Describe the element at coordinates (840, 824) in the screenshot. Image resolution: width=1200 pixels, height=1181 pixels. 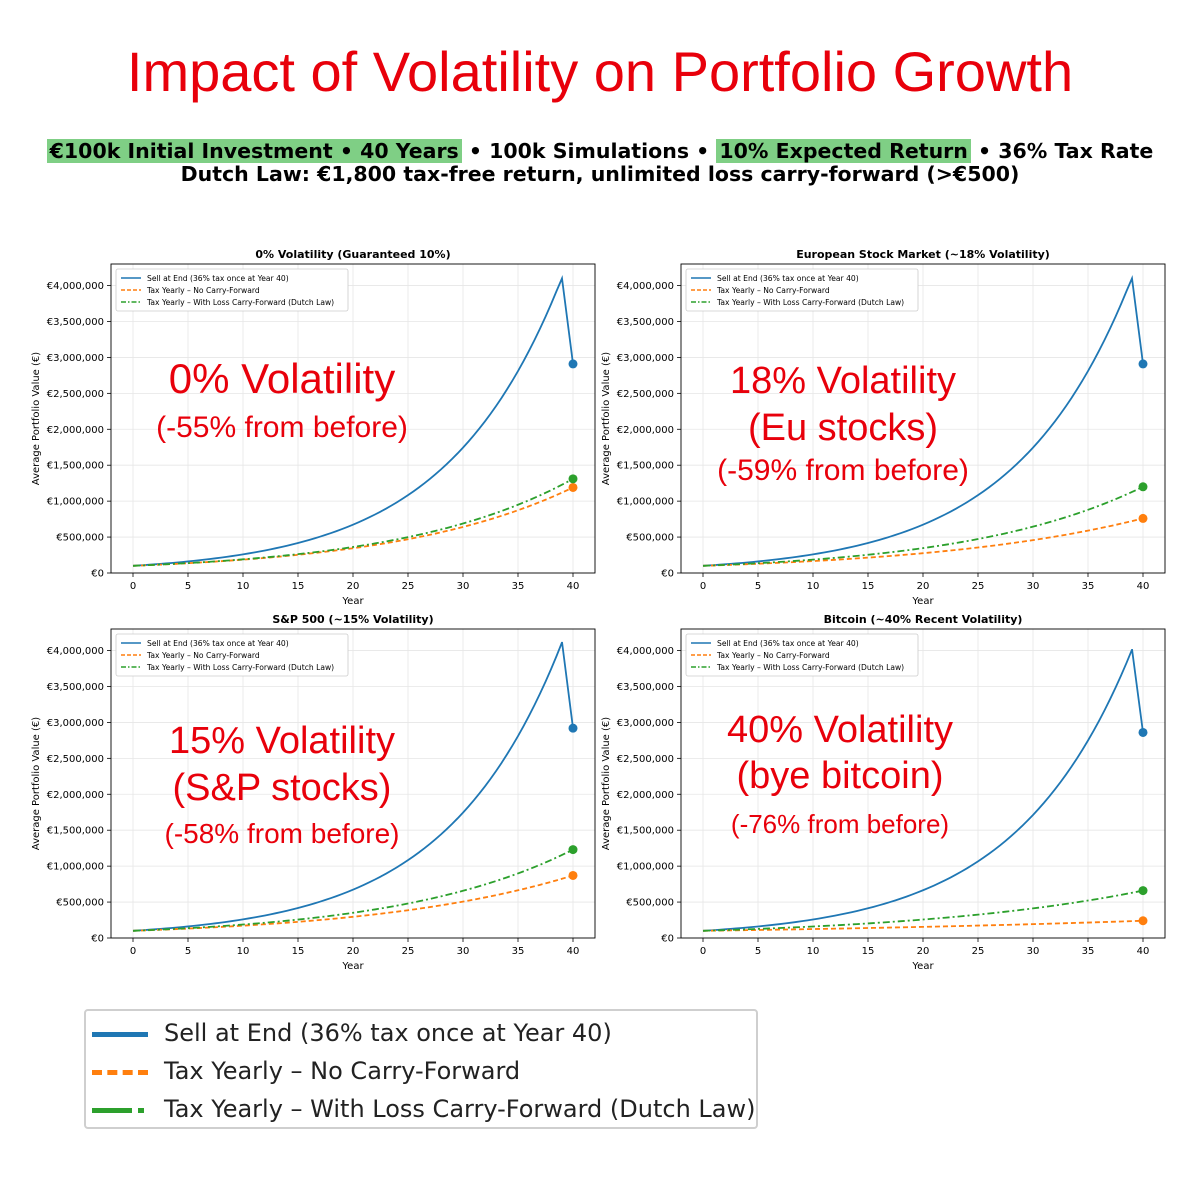
I see `annotation-line-3: (-76% from before)` at that location.